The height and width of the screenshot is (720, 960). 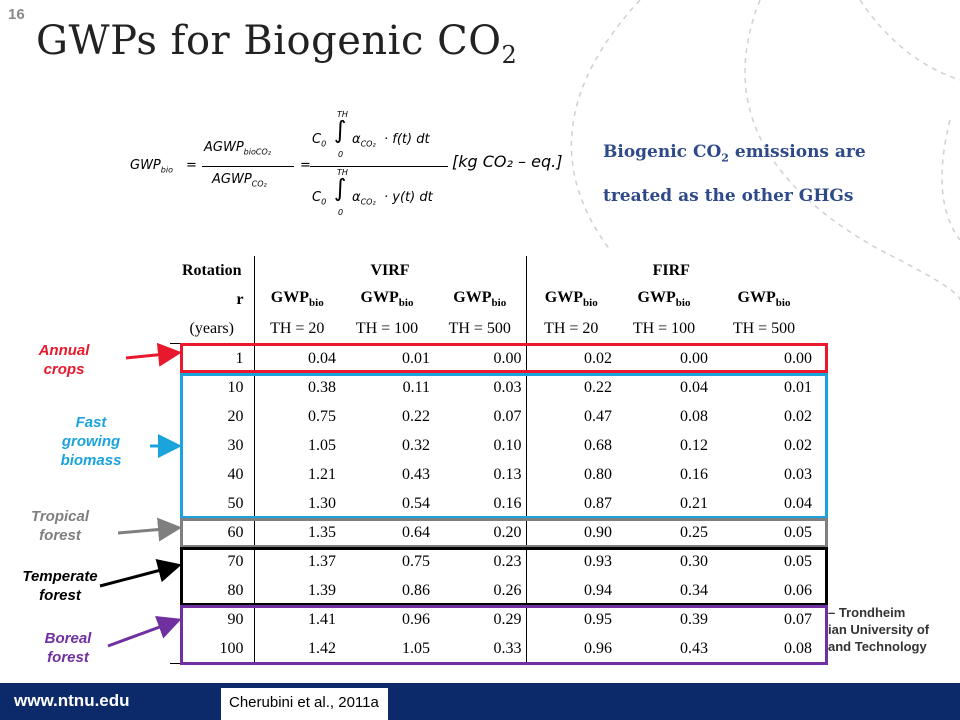 I want to click on gwp-value-cell: 1.42, so click(x=296, y=649).